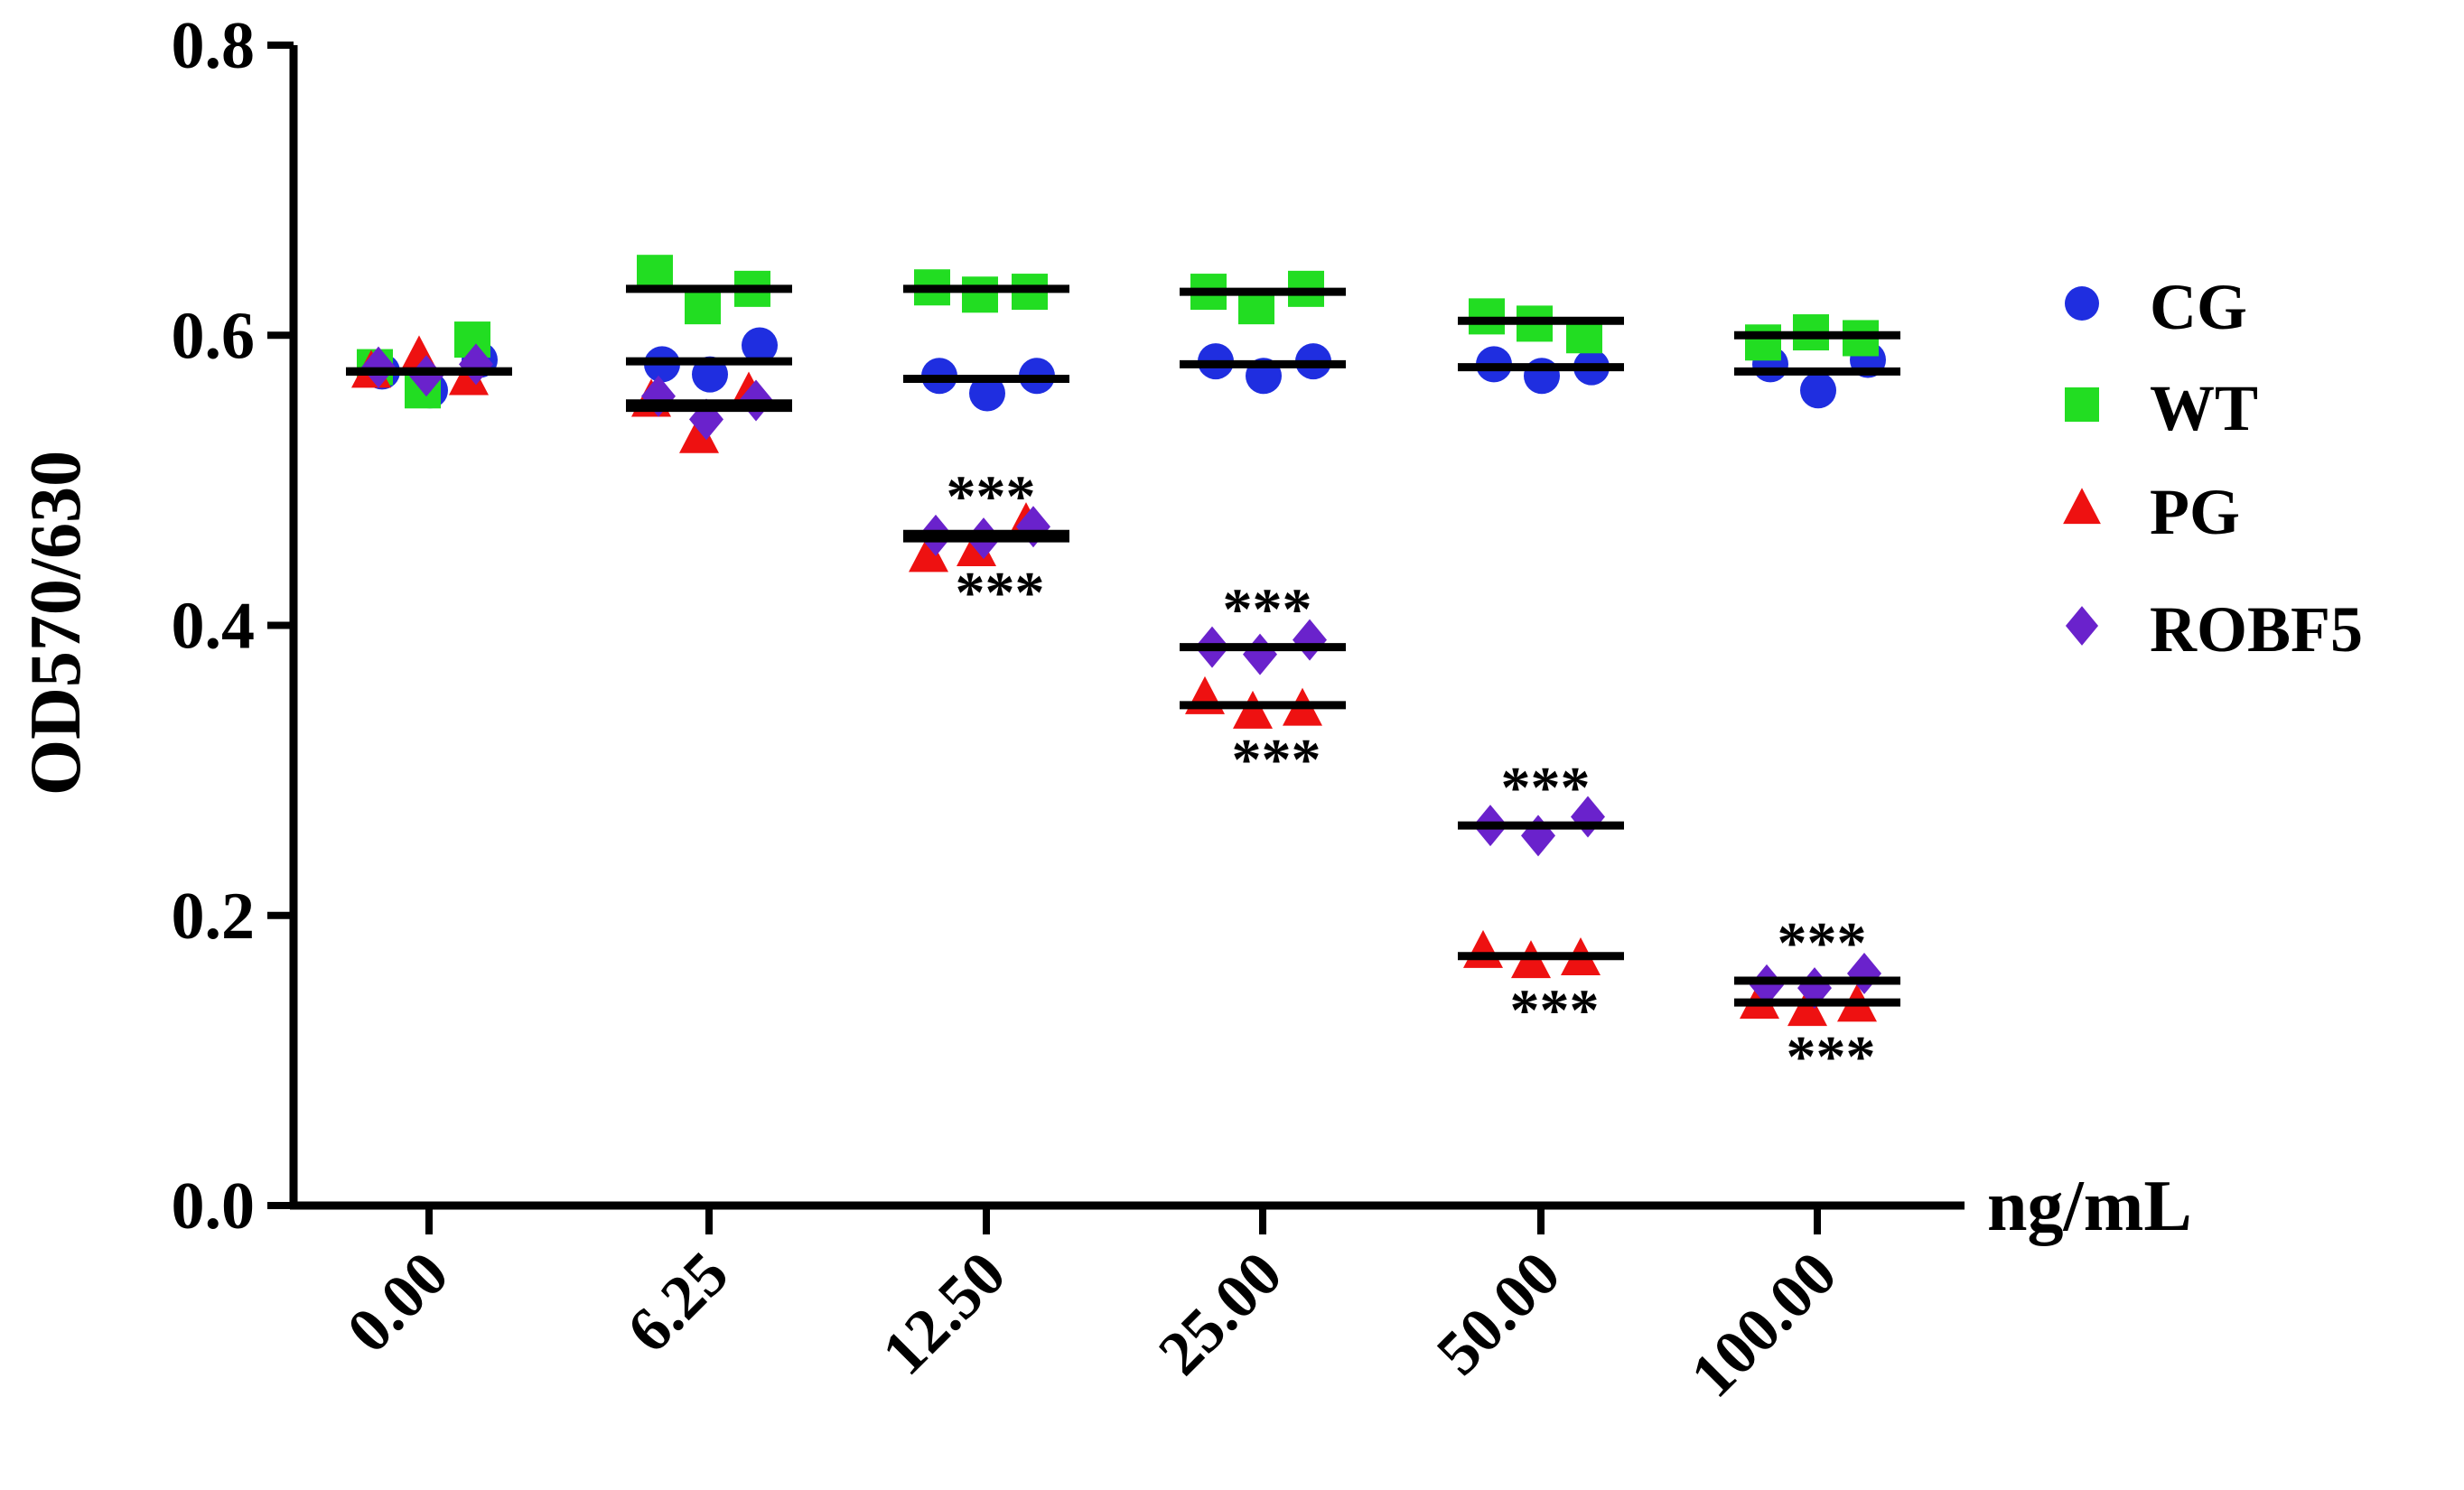 The image size is (2464, 1490). I want to click on x-tick-label: 25.00, so click(1220, 1314).